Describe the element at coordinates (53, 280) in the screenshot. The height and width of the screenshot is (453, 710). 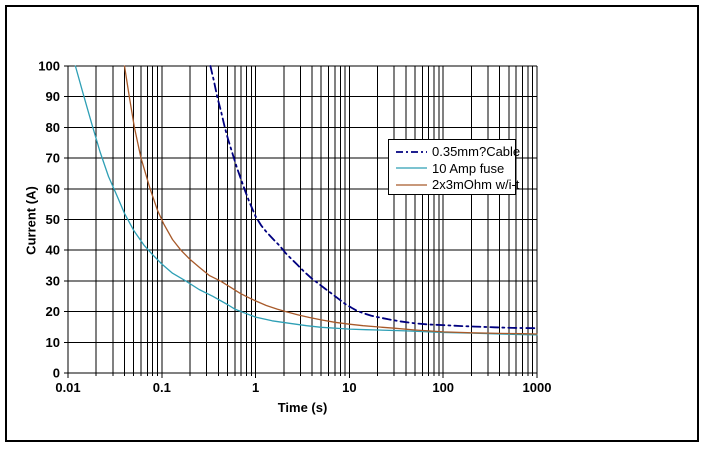
I see `y-tick-label: 30` at that location.